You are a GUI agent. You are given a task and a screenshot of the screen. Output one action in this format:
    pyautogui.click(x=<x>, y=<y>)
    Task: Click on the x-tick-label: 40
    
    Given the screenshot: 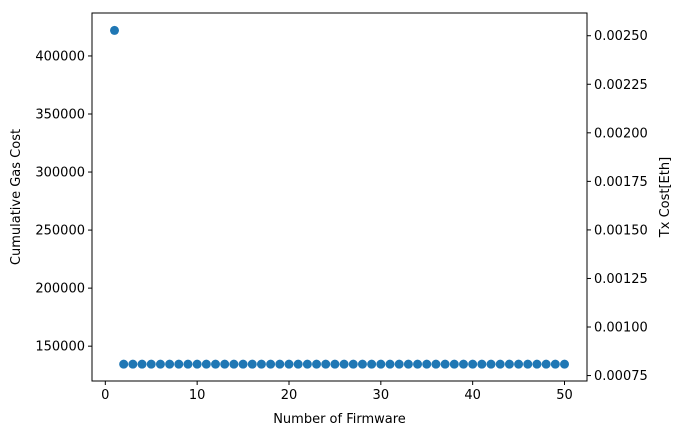 What is the action you would take?
    pyautogui.click(x=472, y=395)
    